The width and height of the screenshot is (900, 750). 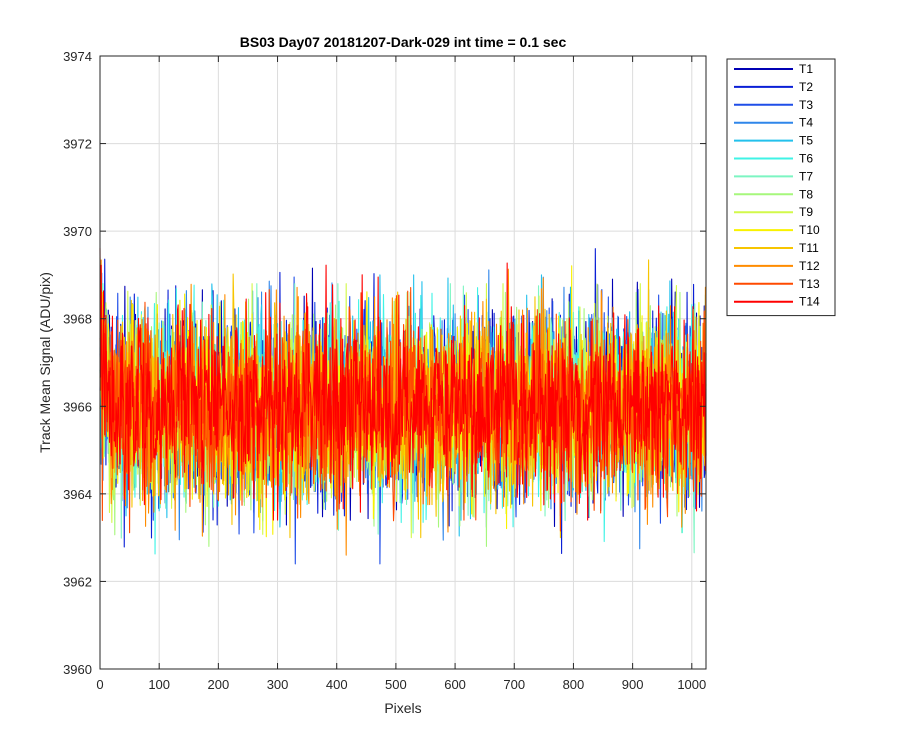 What do you see at coordinates (806, 176) in the screenshot?
I see `legend-label-t7: T7` at bounding box center [806, 176].